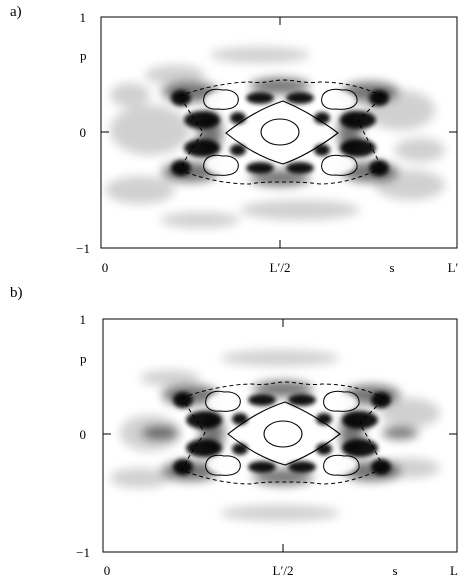 The height and width of the screenshot is (579, 461). What do you see at coordinates (83, 132) in the screenshot?
I see `y-tick-mid-a: 0` at bounding box center [83, 132].